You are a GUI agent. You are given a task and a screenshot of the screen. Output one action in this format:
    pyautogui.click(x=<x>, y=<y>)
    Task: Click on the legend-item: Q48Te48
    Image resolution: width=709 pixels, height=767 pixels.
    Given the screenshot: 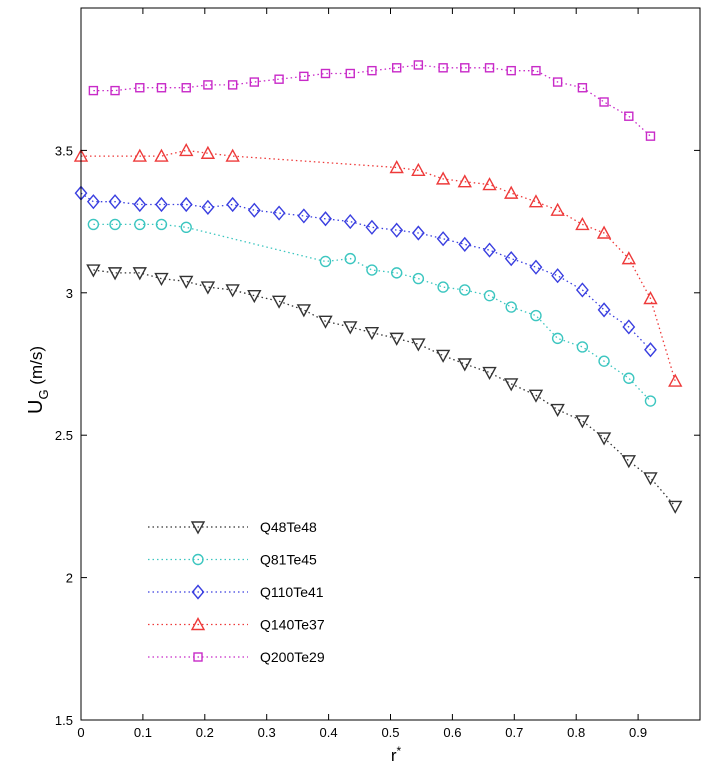 What is the action you would take?
    pyautogui.click(x=232, y=527)
    